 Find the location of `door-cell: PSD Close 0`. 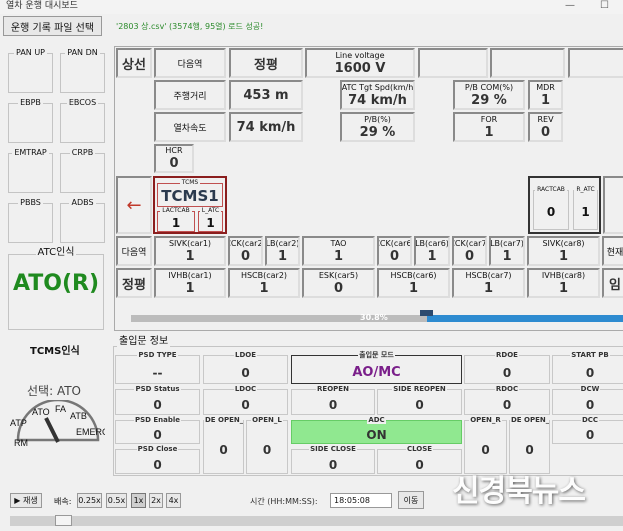

door-cell: PSD Close 0 is located at coordinates (157, 459).